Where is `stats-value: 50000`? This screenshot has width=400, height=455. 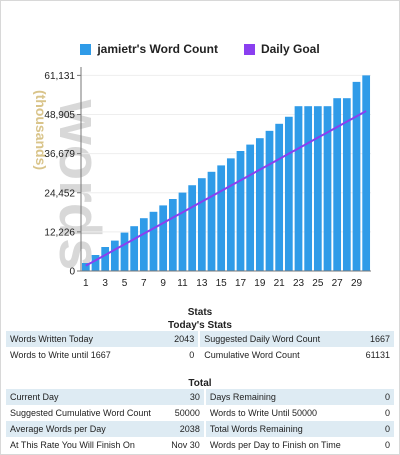 stats-value: 50000 is located at coordinates (186, 413).